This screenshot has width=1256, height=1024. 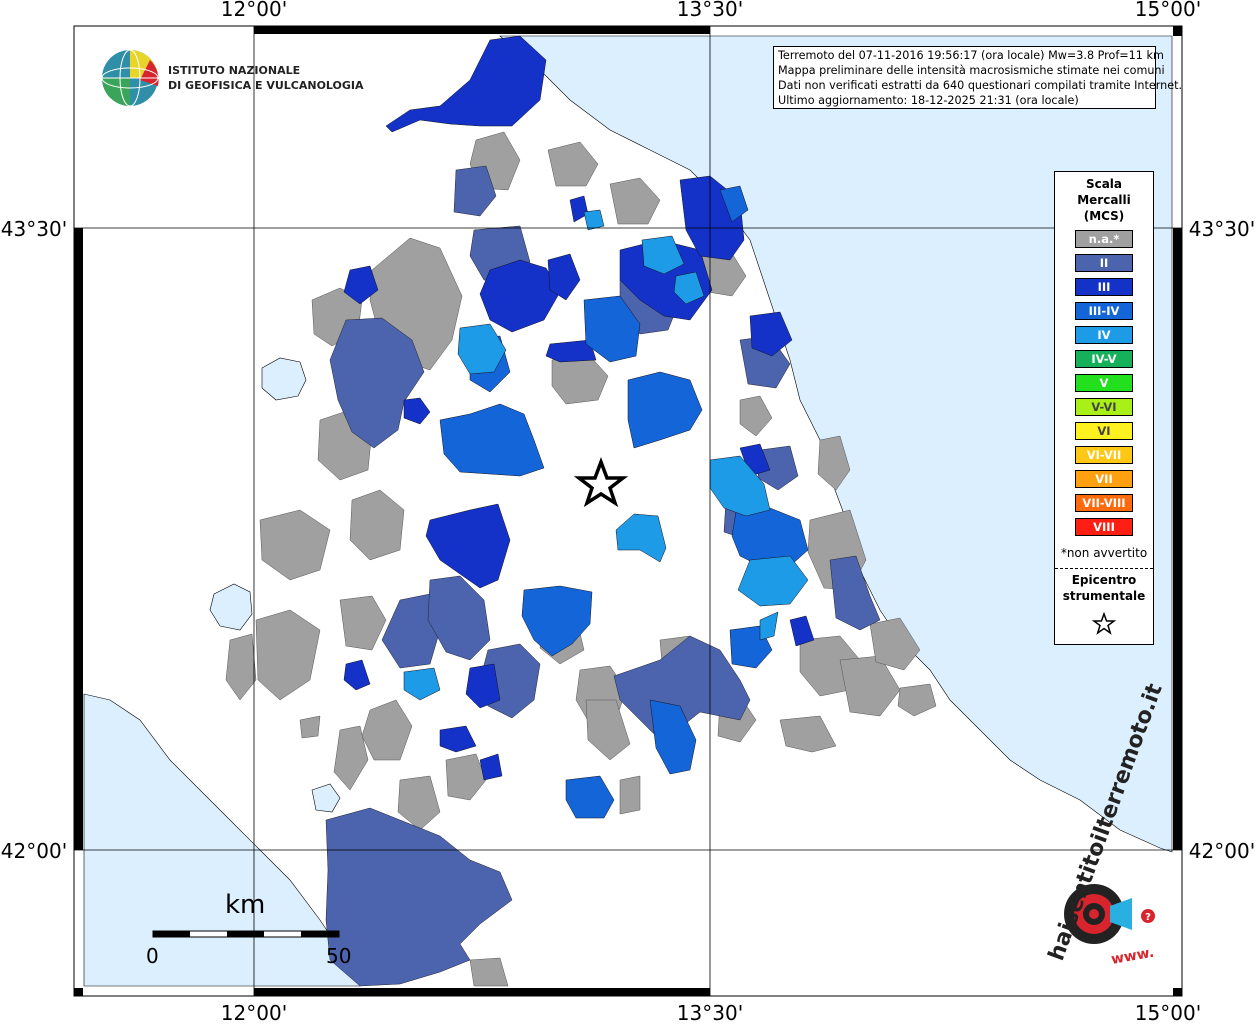 I want to click on legend-title: Scala Mercalli (MCS), so click(x=1104, y=200).